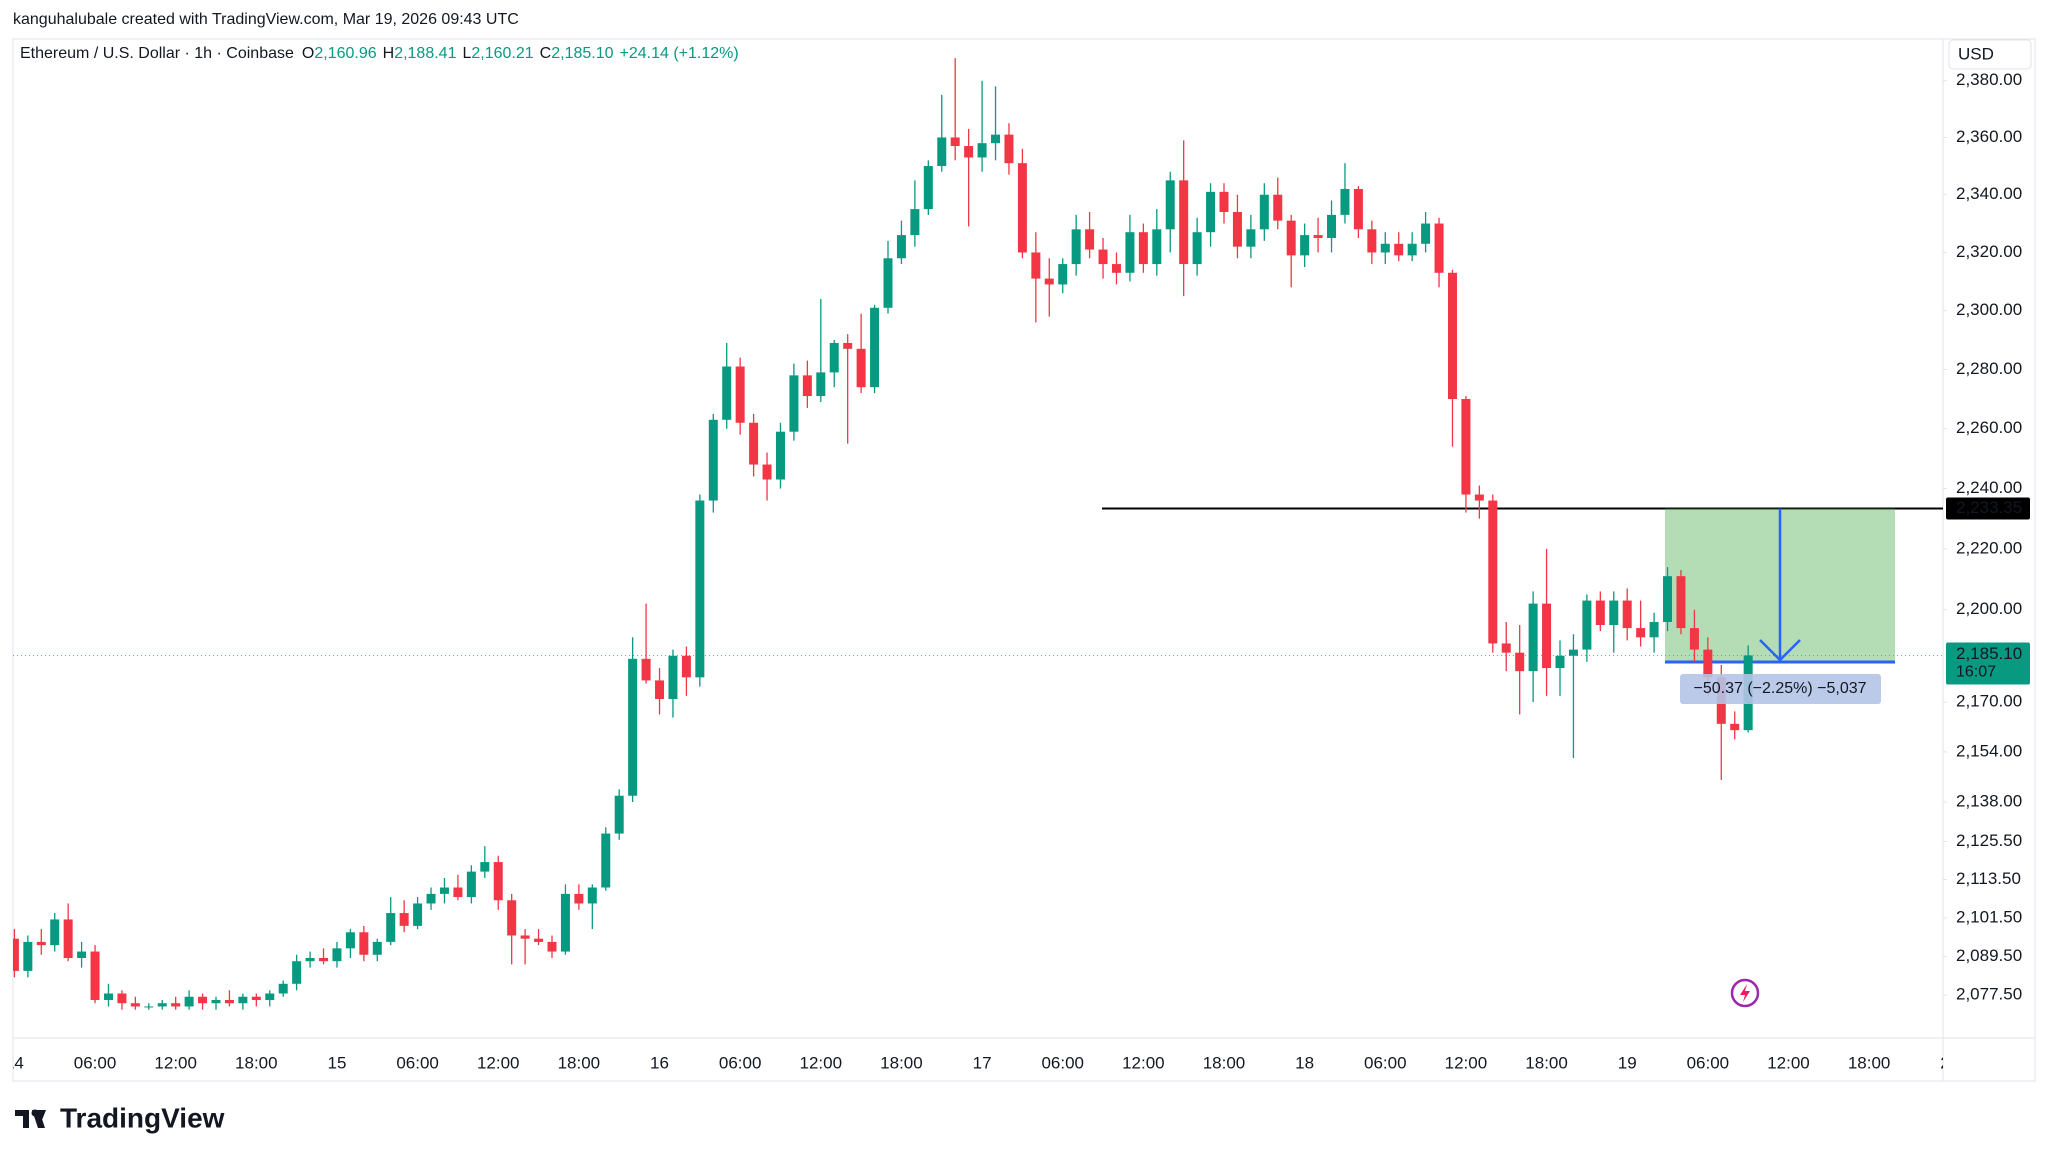 This screenshot has height=1157, width=2048. What do you see at coordinates (1989, 840) in the screenshot?
I see `y-tick-label: 2,125.50` at bounding box center [1989, 840].